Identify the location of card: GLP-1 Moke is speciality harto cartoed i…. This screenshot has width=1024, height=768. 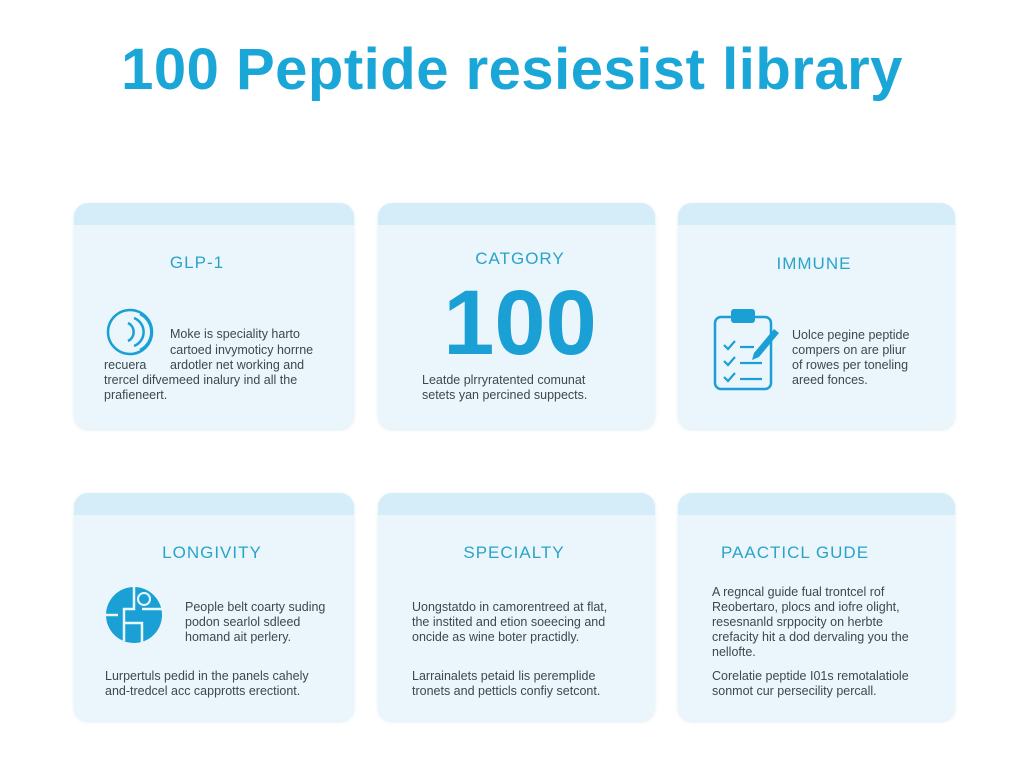
(214, 316).